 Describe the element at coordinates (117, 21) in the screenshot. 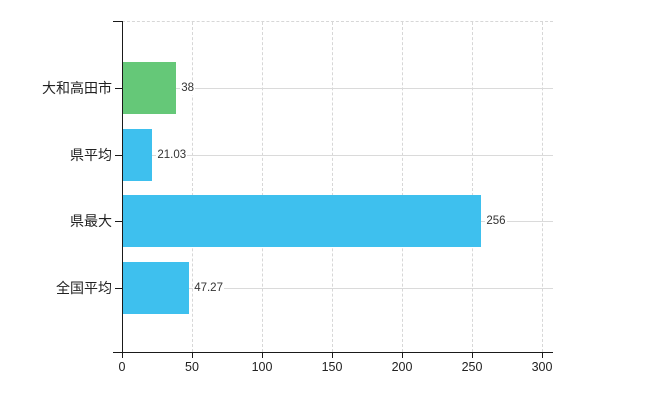

I see `y-axis-top-tick` at that location.